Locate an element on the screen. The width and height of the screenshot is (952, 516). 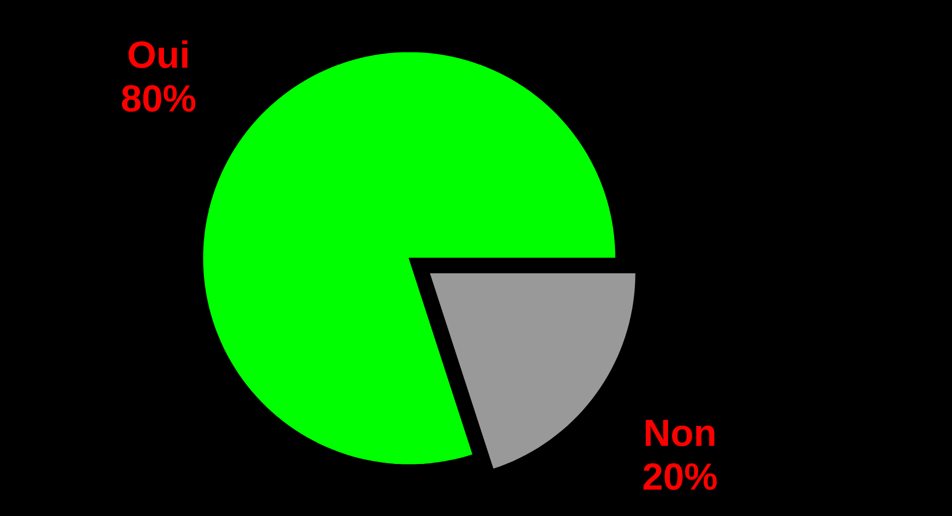
data-label: 80% is located at coordinates (159, 98).